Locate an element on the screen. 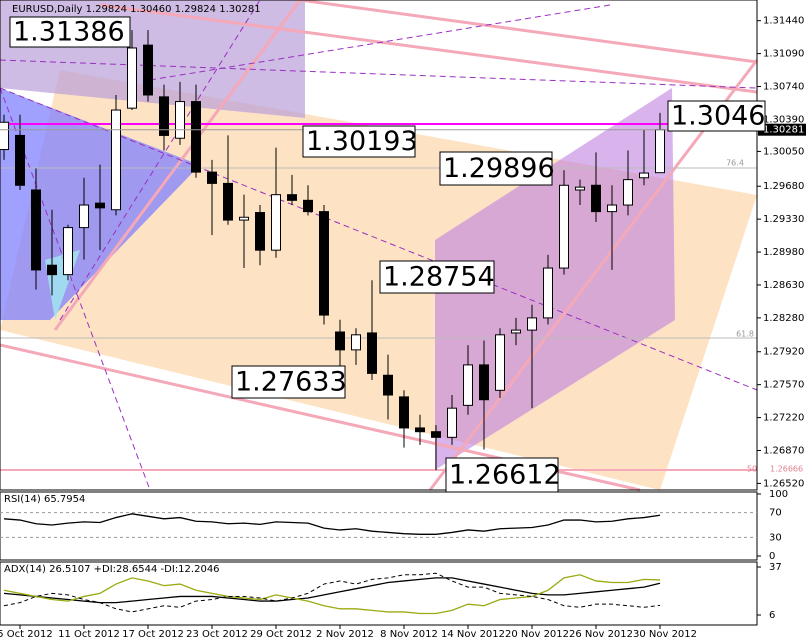  y-tick-label: 1.27220 is located at coordinates (783, 418).